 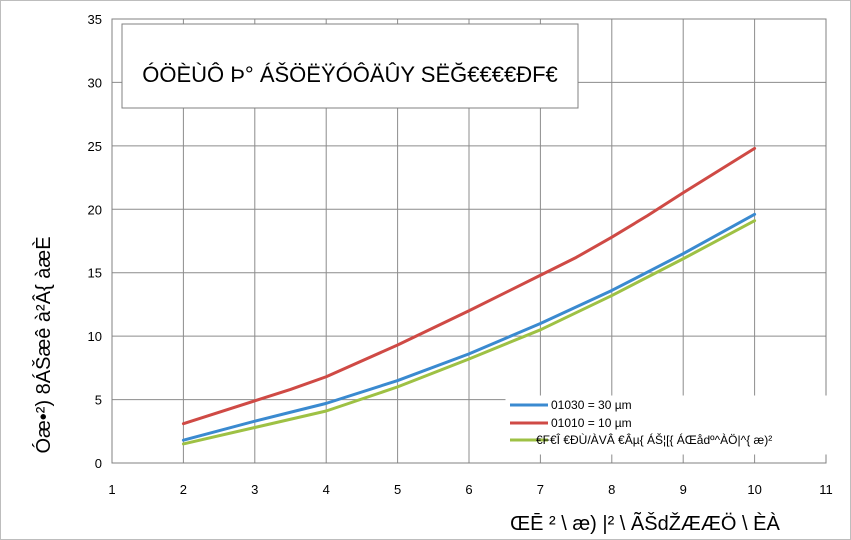 I want to click on x-tick-label: 7, so click(x=540, y=489).